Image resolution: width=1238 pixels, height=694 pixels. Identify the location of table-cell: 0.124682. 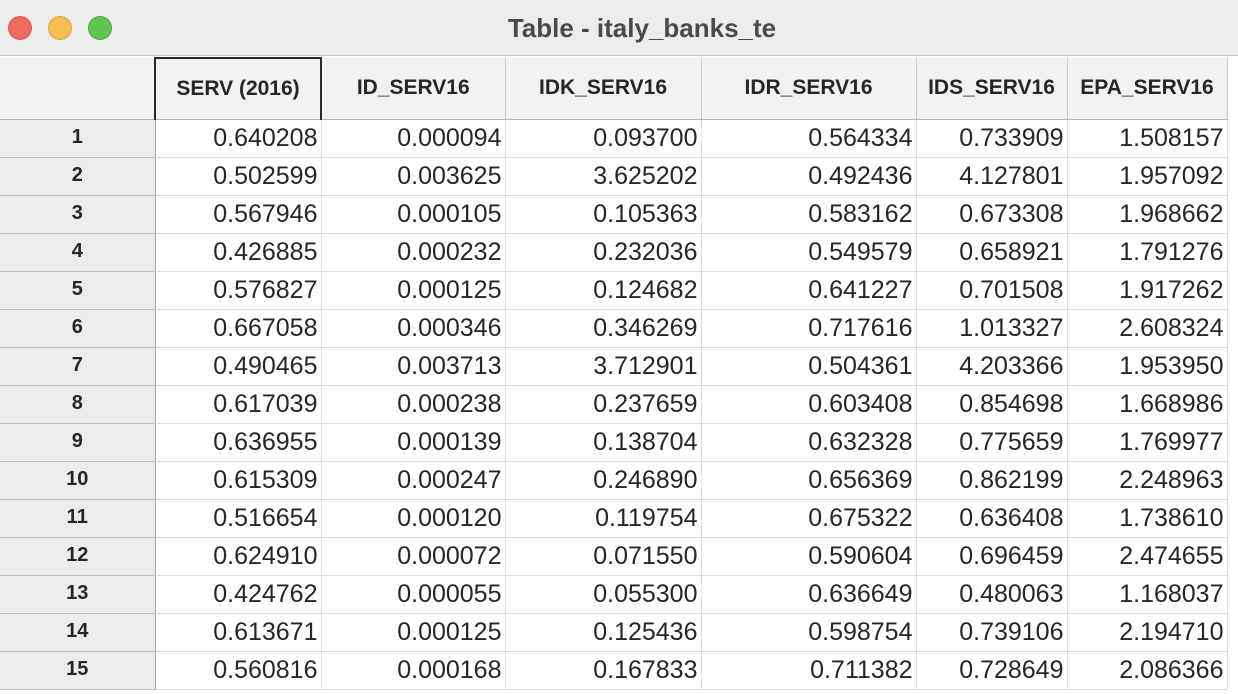
(603, 290).